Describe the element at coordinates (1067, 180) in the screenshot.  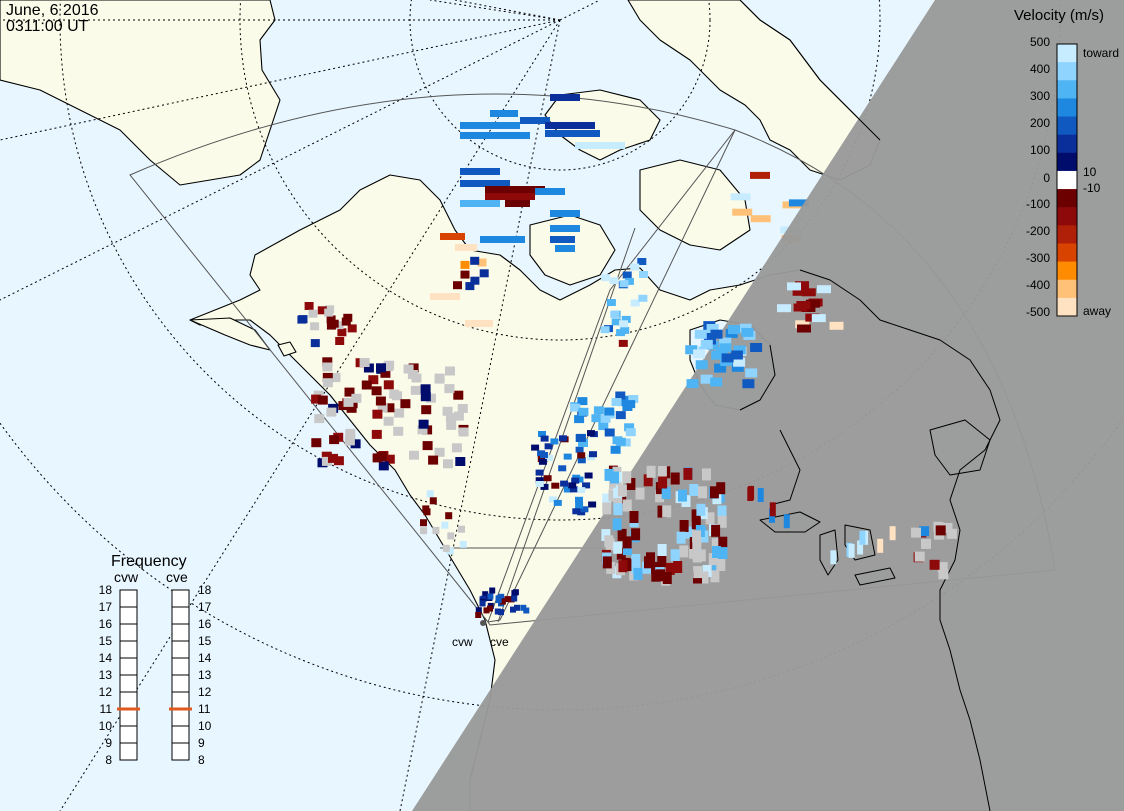
I see `velocity-colorbar` at that location.